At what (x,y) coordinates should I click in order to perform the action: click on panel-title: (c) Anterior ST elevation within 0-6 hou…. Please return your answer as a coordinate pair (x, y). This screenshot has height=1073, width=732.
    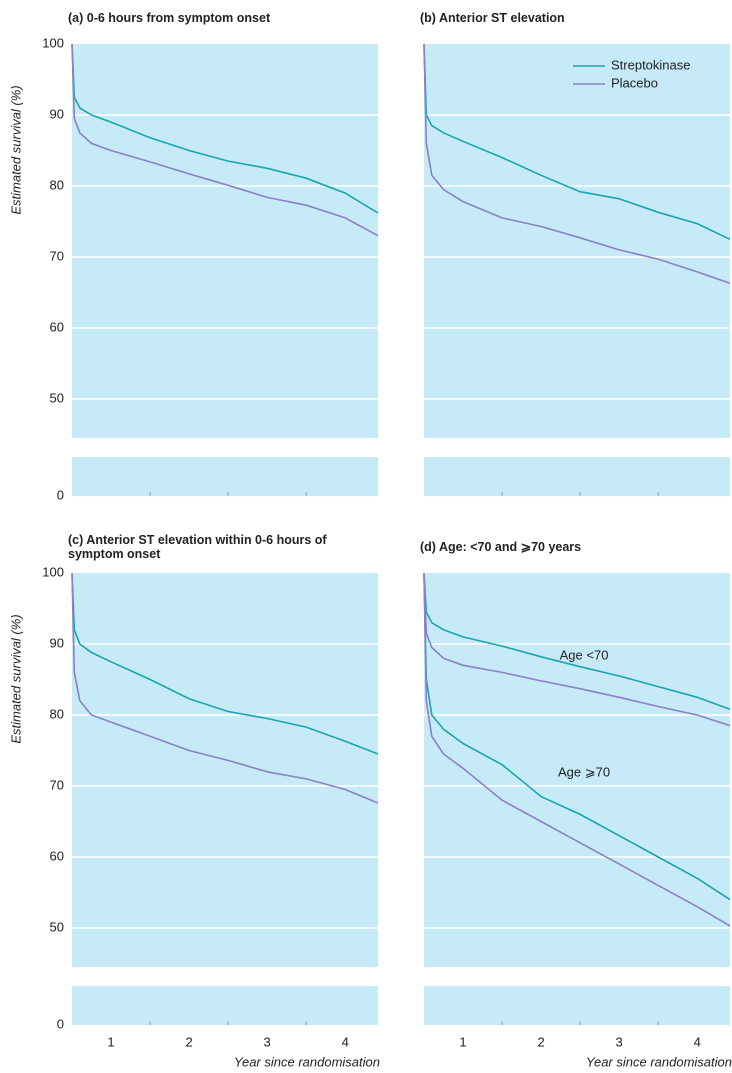
    Looking at the image, I should click on (197, 547).